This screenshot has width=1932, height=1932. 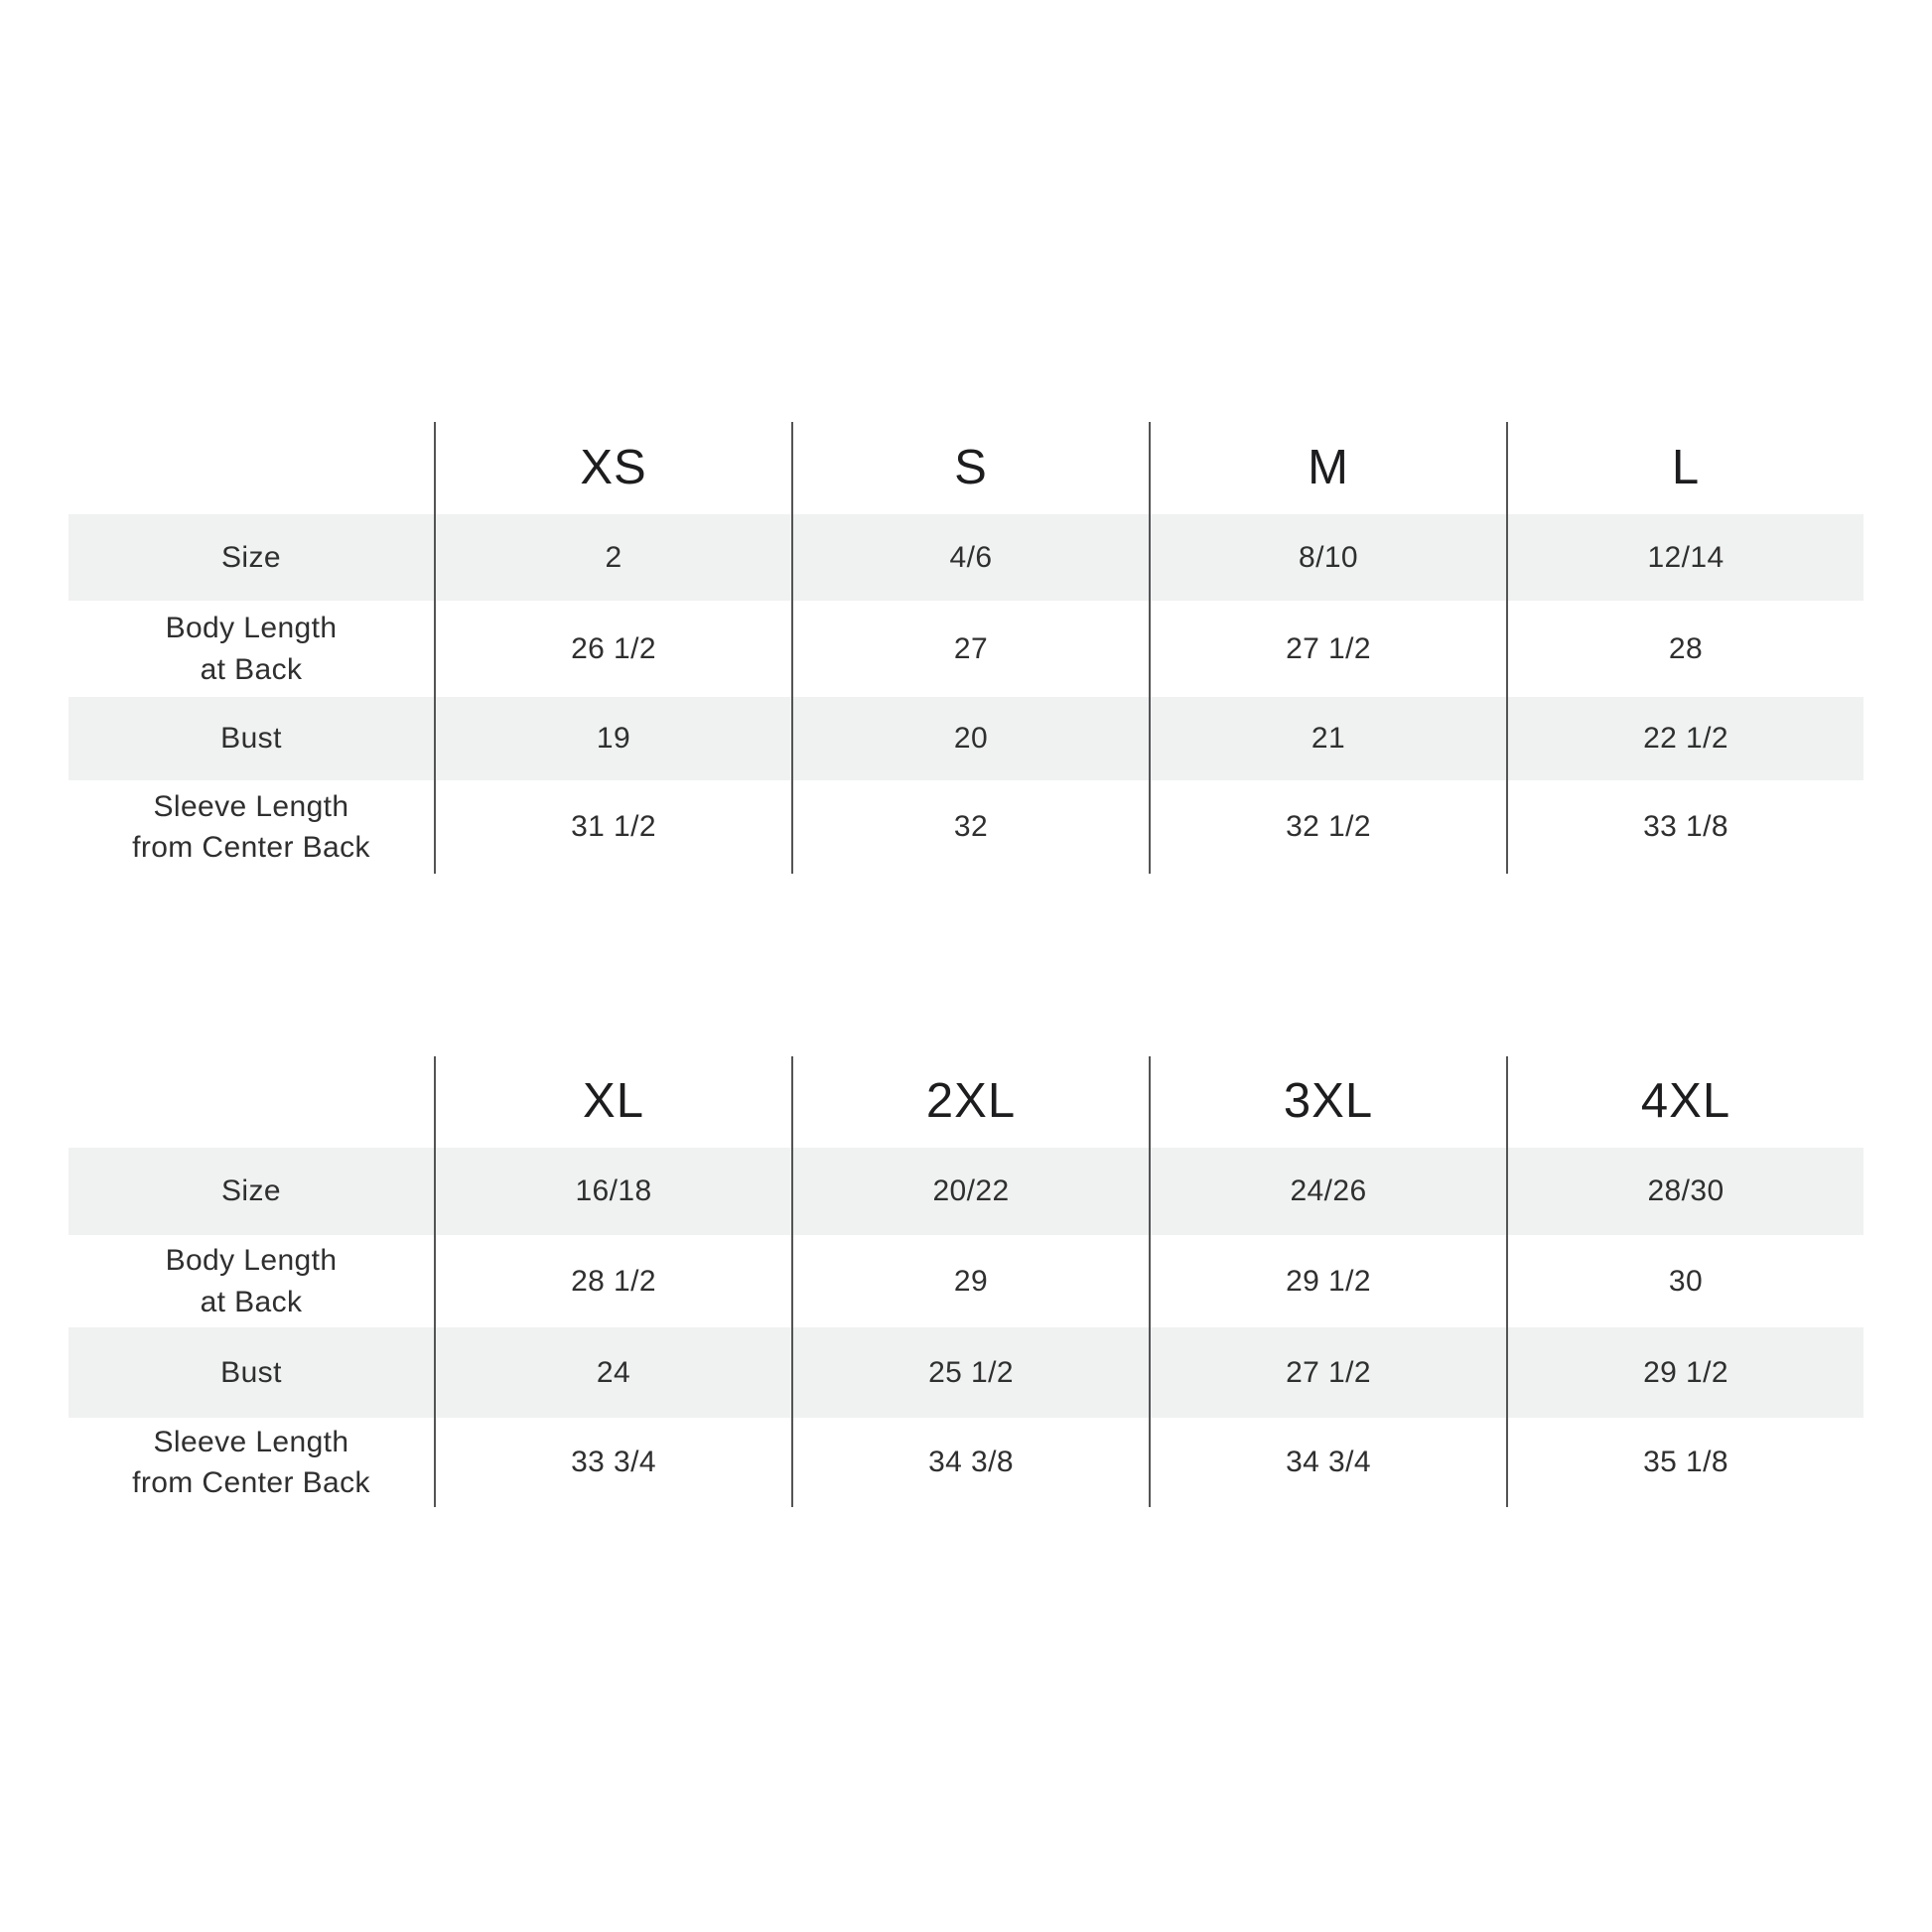 I want to click on size-value-cell: 25 1/2, so click(x=970, y=1372).